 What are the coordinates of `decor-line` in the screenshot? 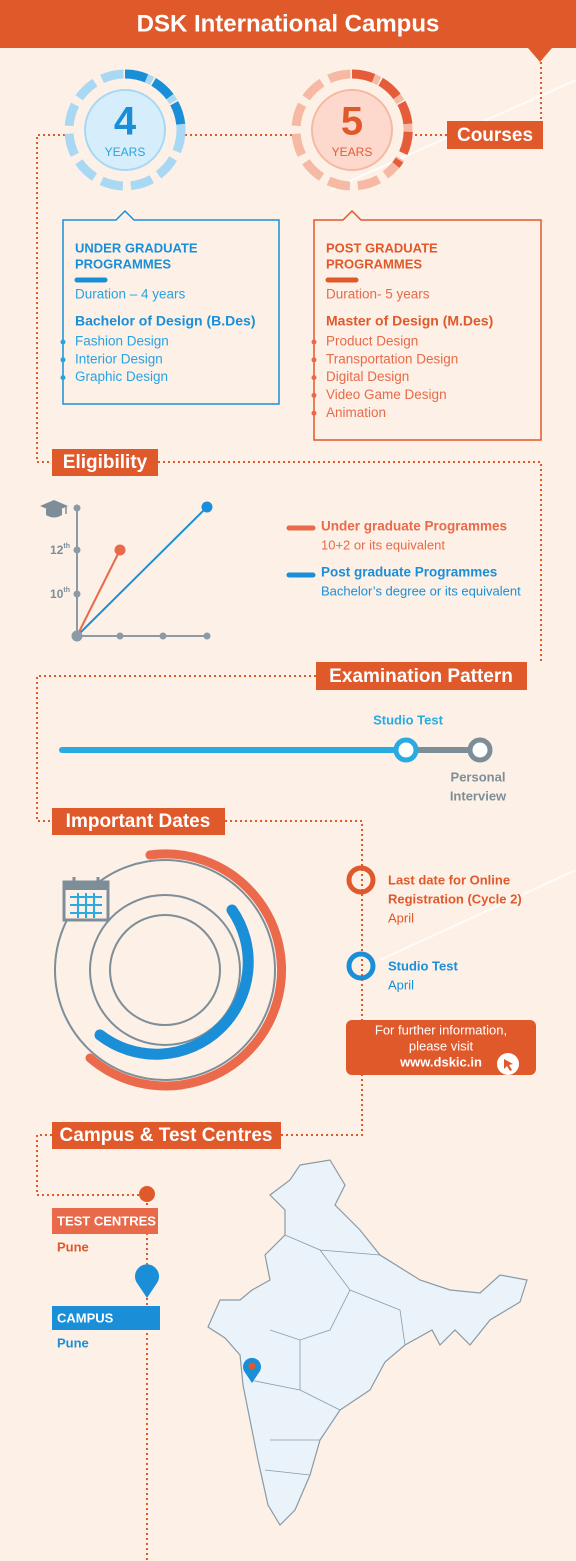 It's located at (477, 915).